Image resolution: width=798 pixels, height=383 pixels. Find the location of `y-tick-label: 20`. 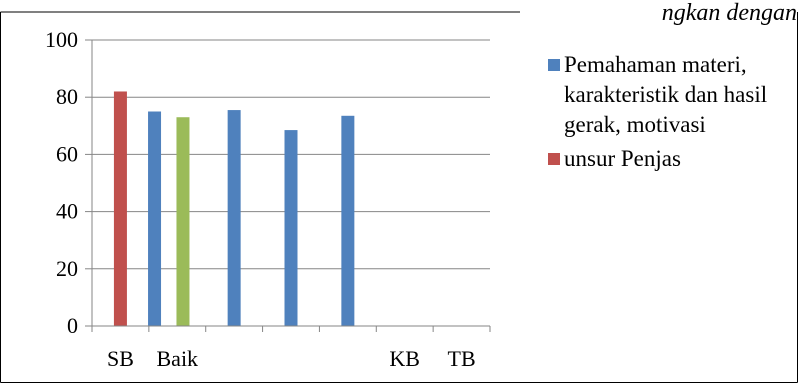

y-tick-label: 20 is located at coordinates (67, 268).